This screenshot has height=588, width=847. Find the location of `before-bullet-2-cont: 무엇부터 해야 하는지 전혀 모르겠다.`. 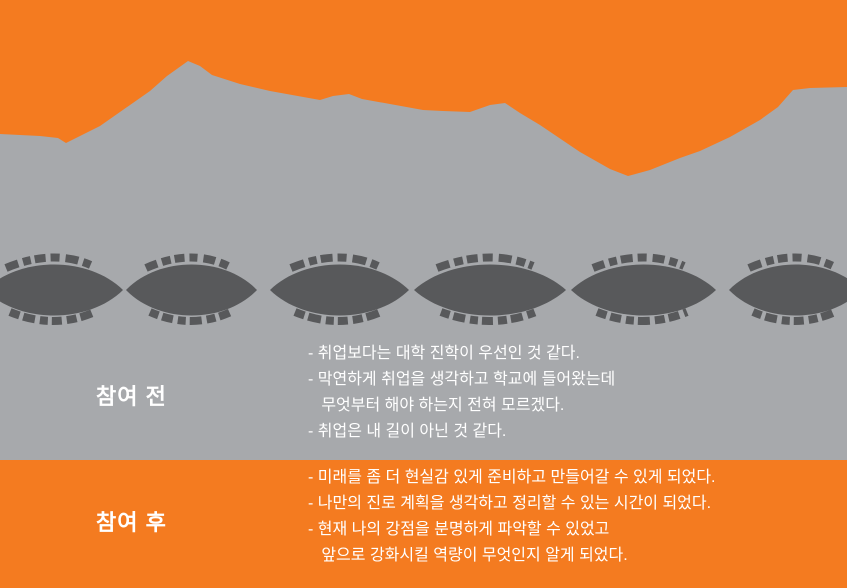

before-bullet-2-cont: 무엇부터 해야 하는지 전혀 모르겠다. is located at coordinates (436, 405).